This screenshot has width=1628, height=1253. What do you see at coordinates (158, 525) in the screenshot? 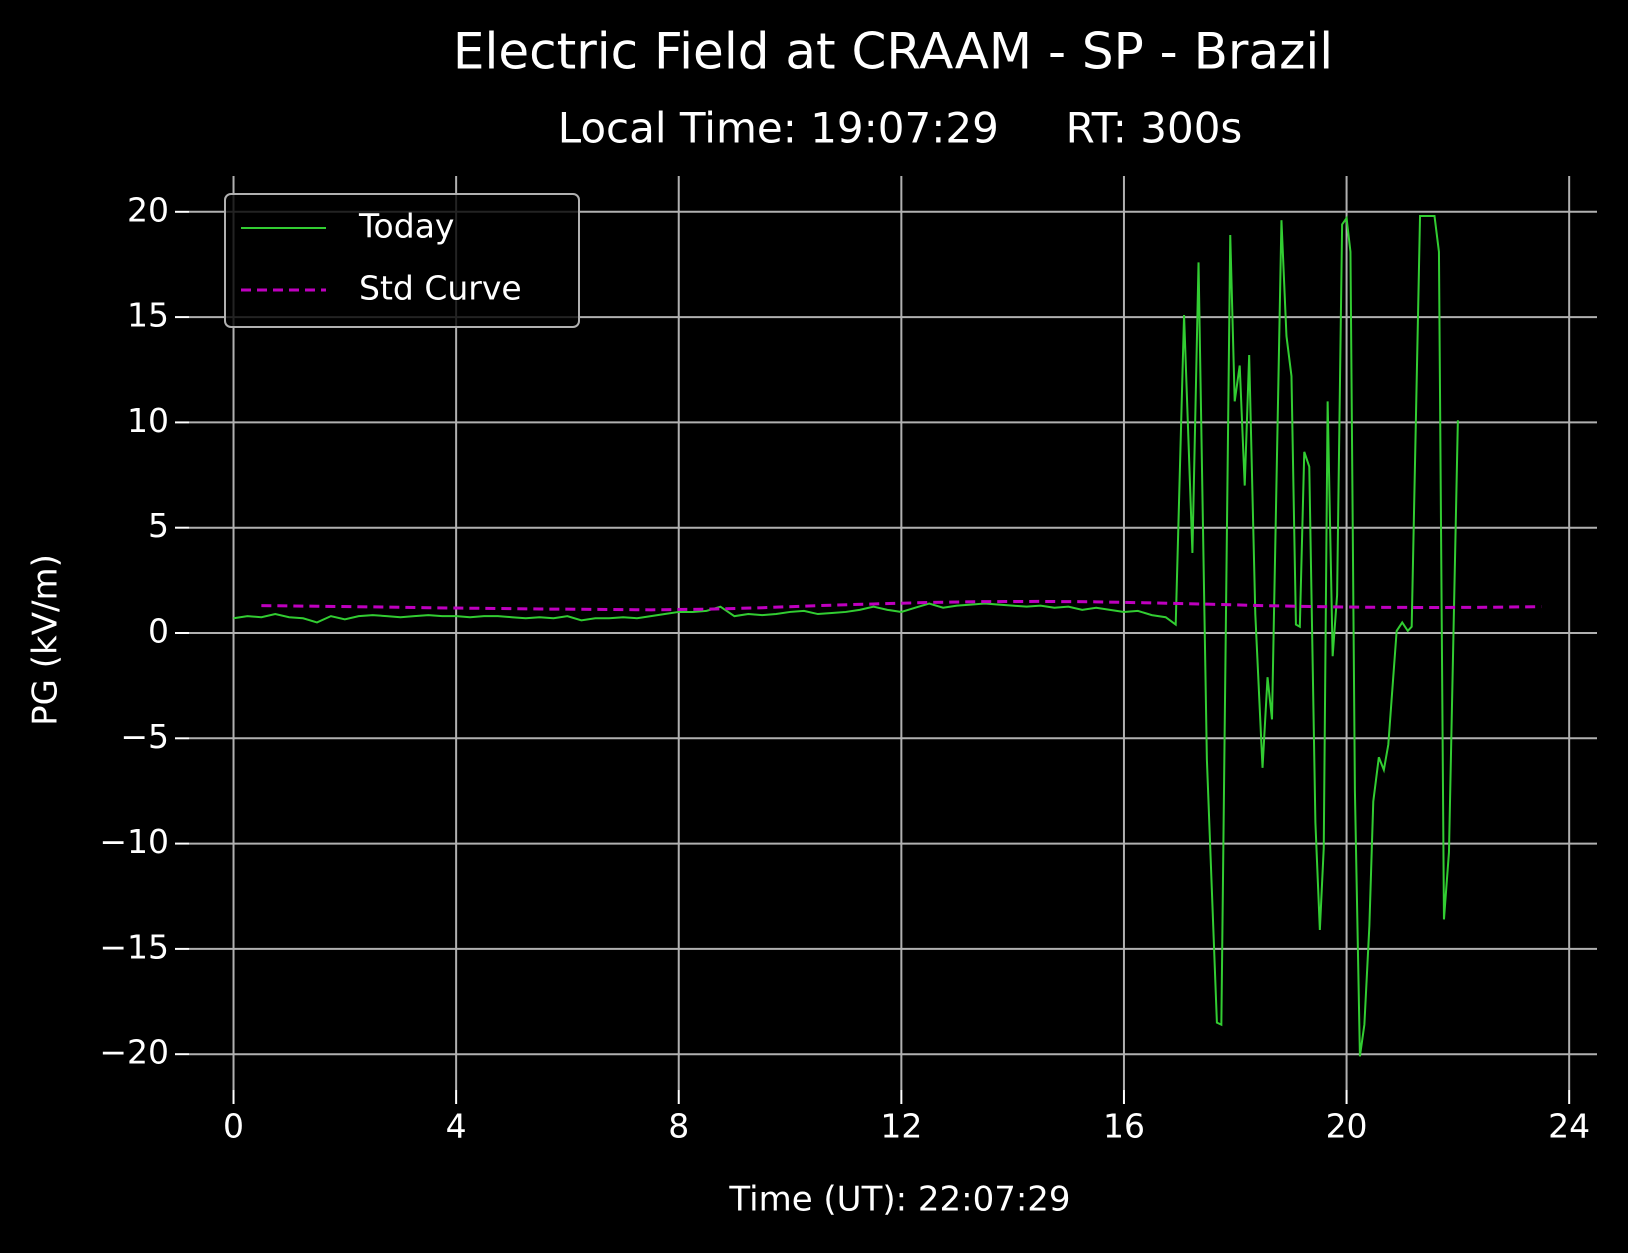
I see `y-tick-label: 5` at bounding box center [158, 525].